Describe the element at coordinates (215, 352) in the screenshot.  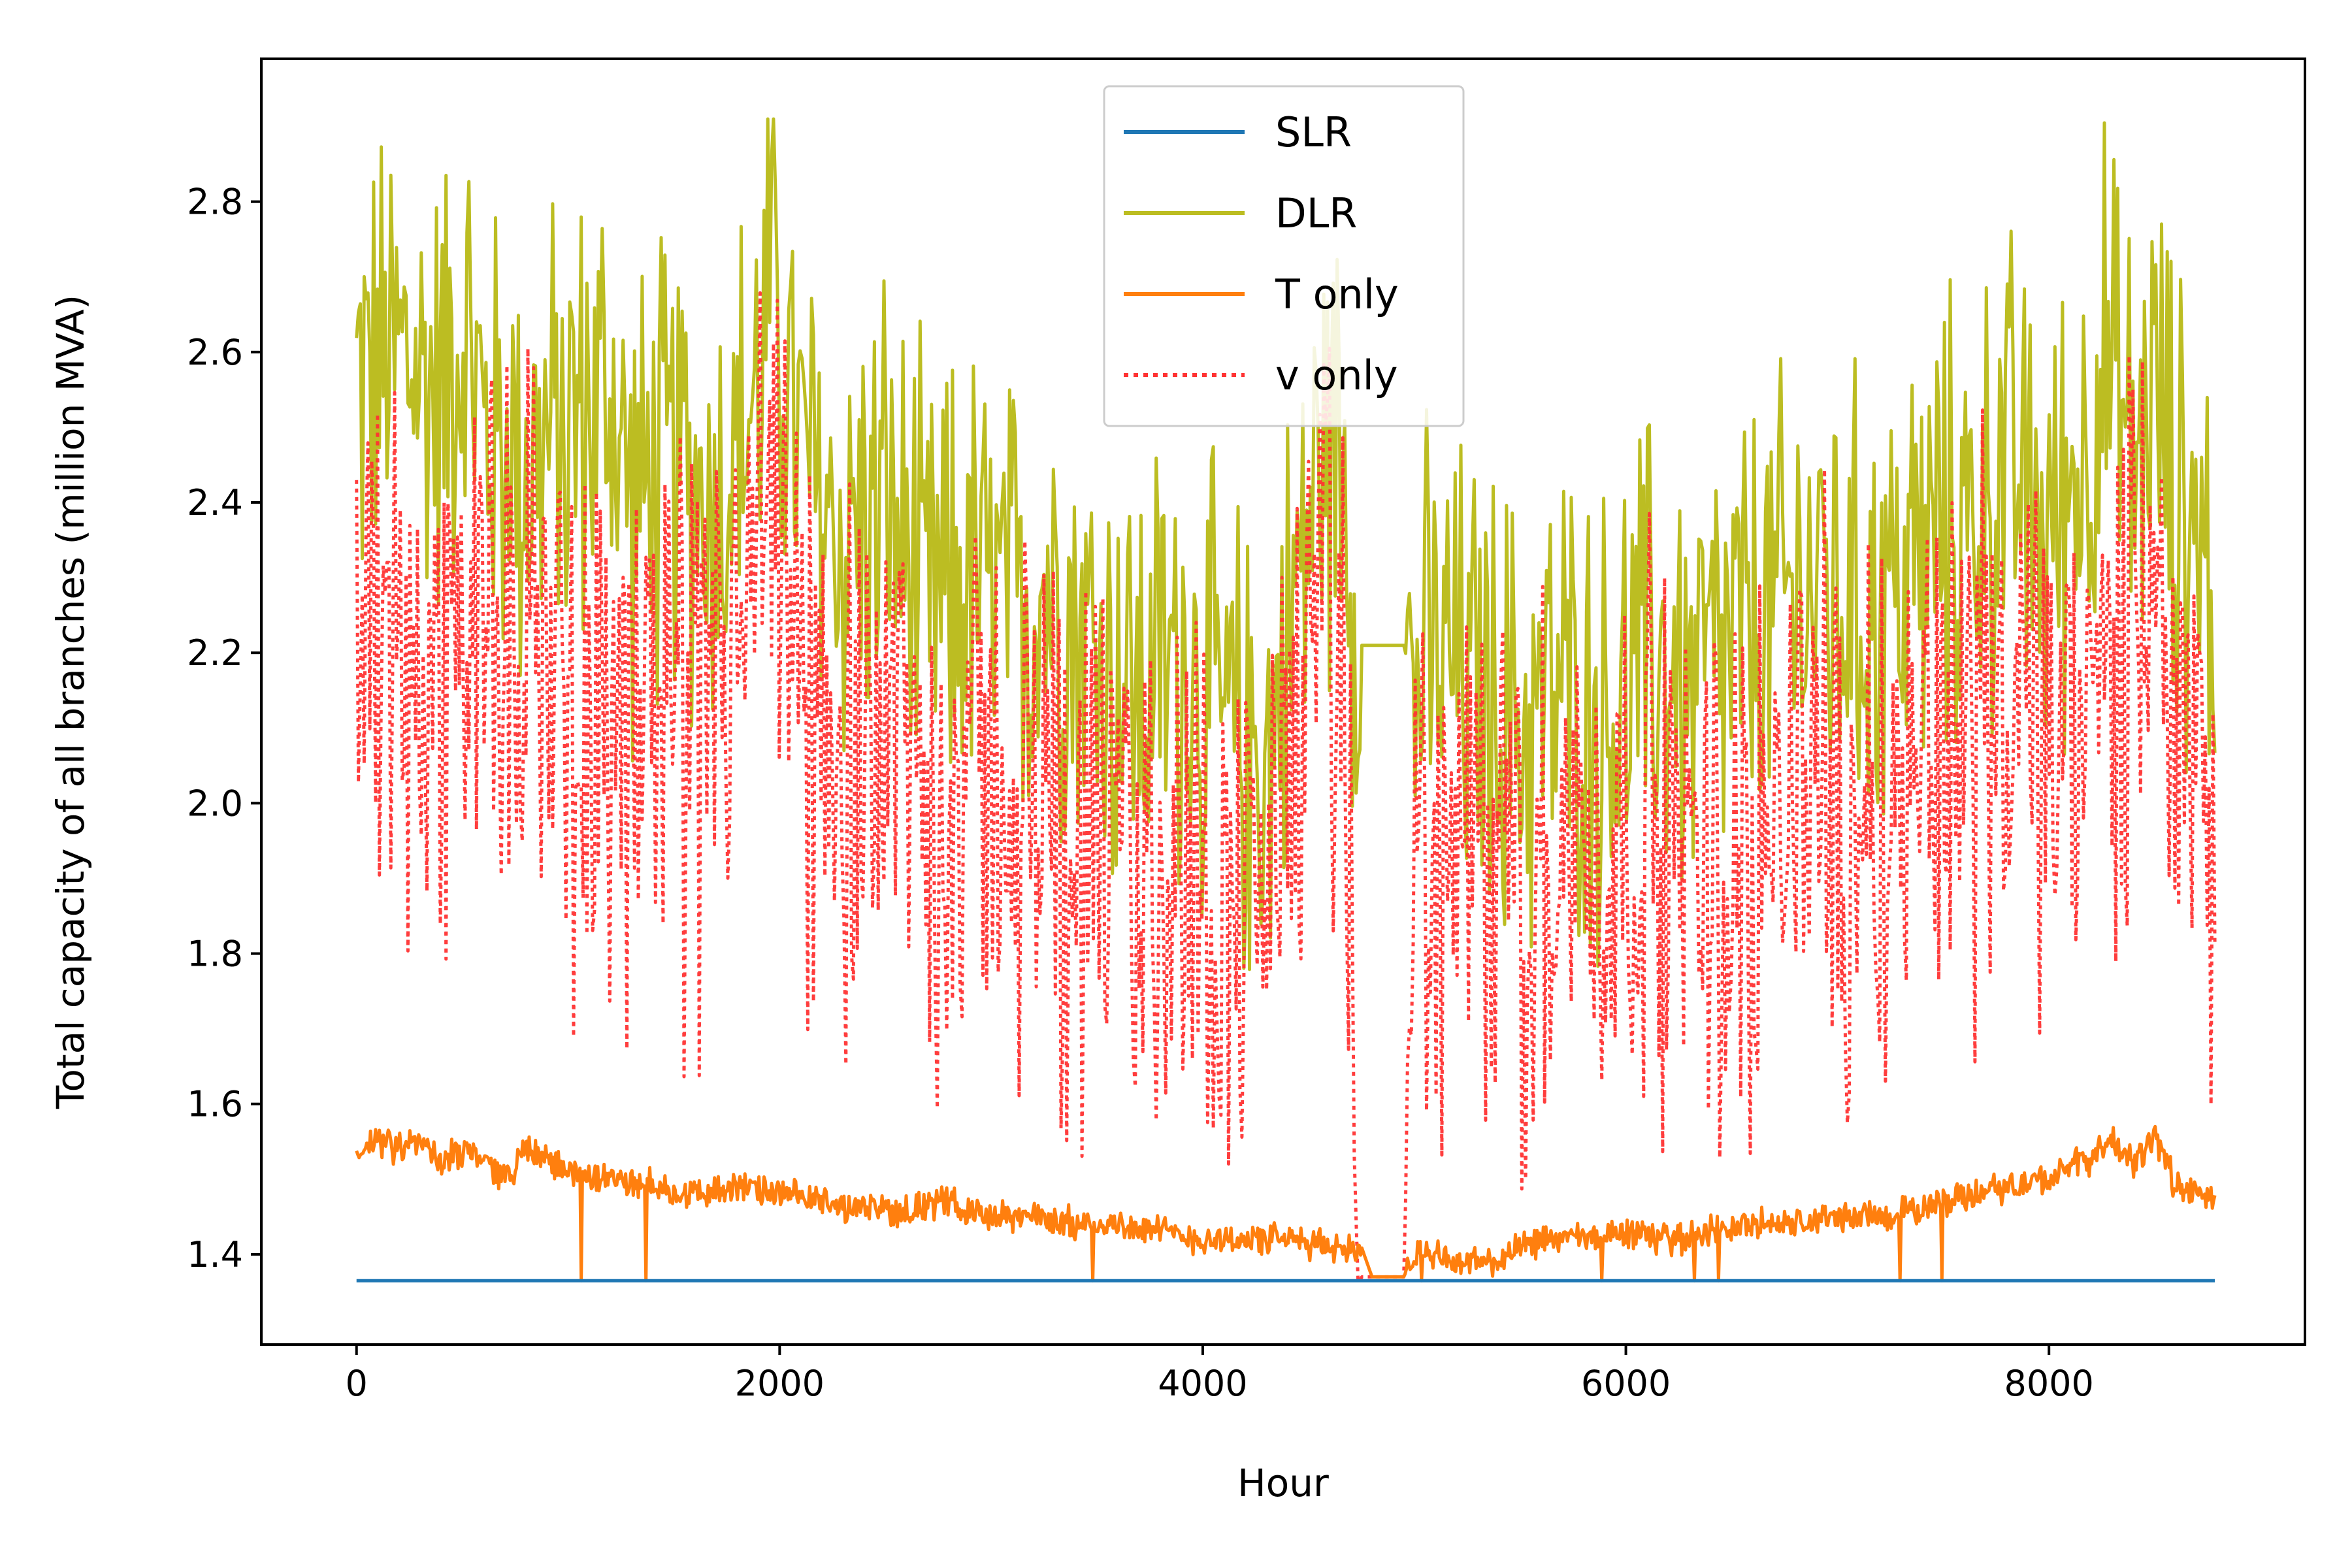
I see `y-tick-label: 2.6` at that location.